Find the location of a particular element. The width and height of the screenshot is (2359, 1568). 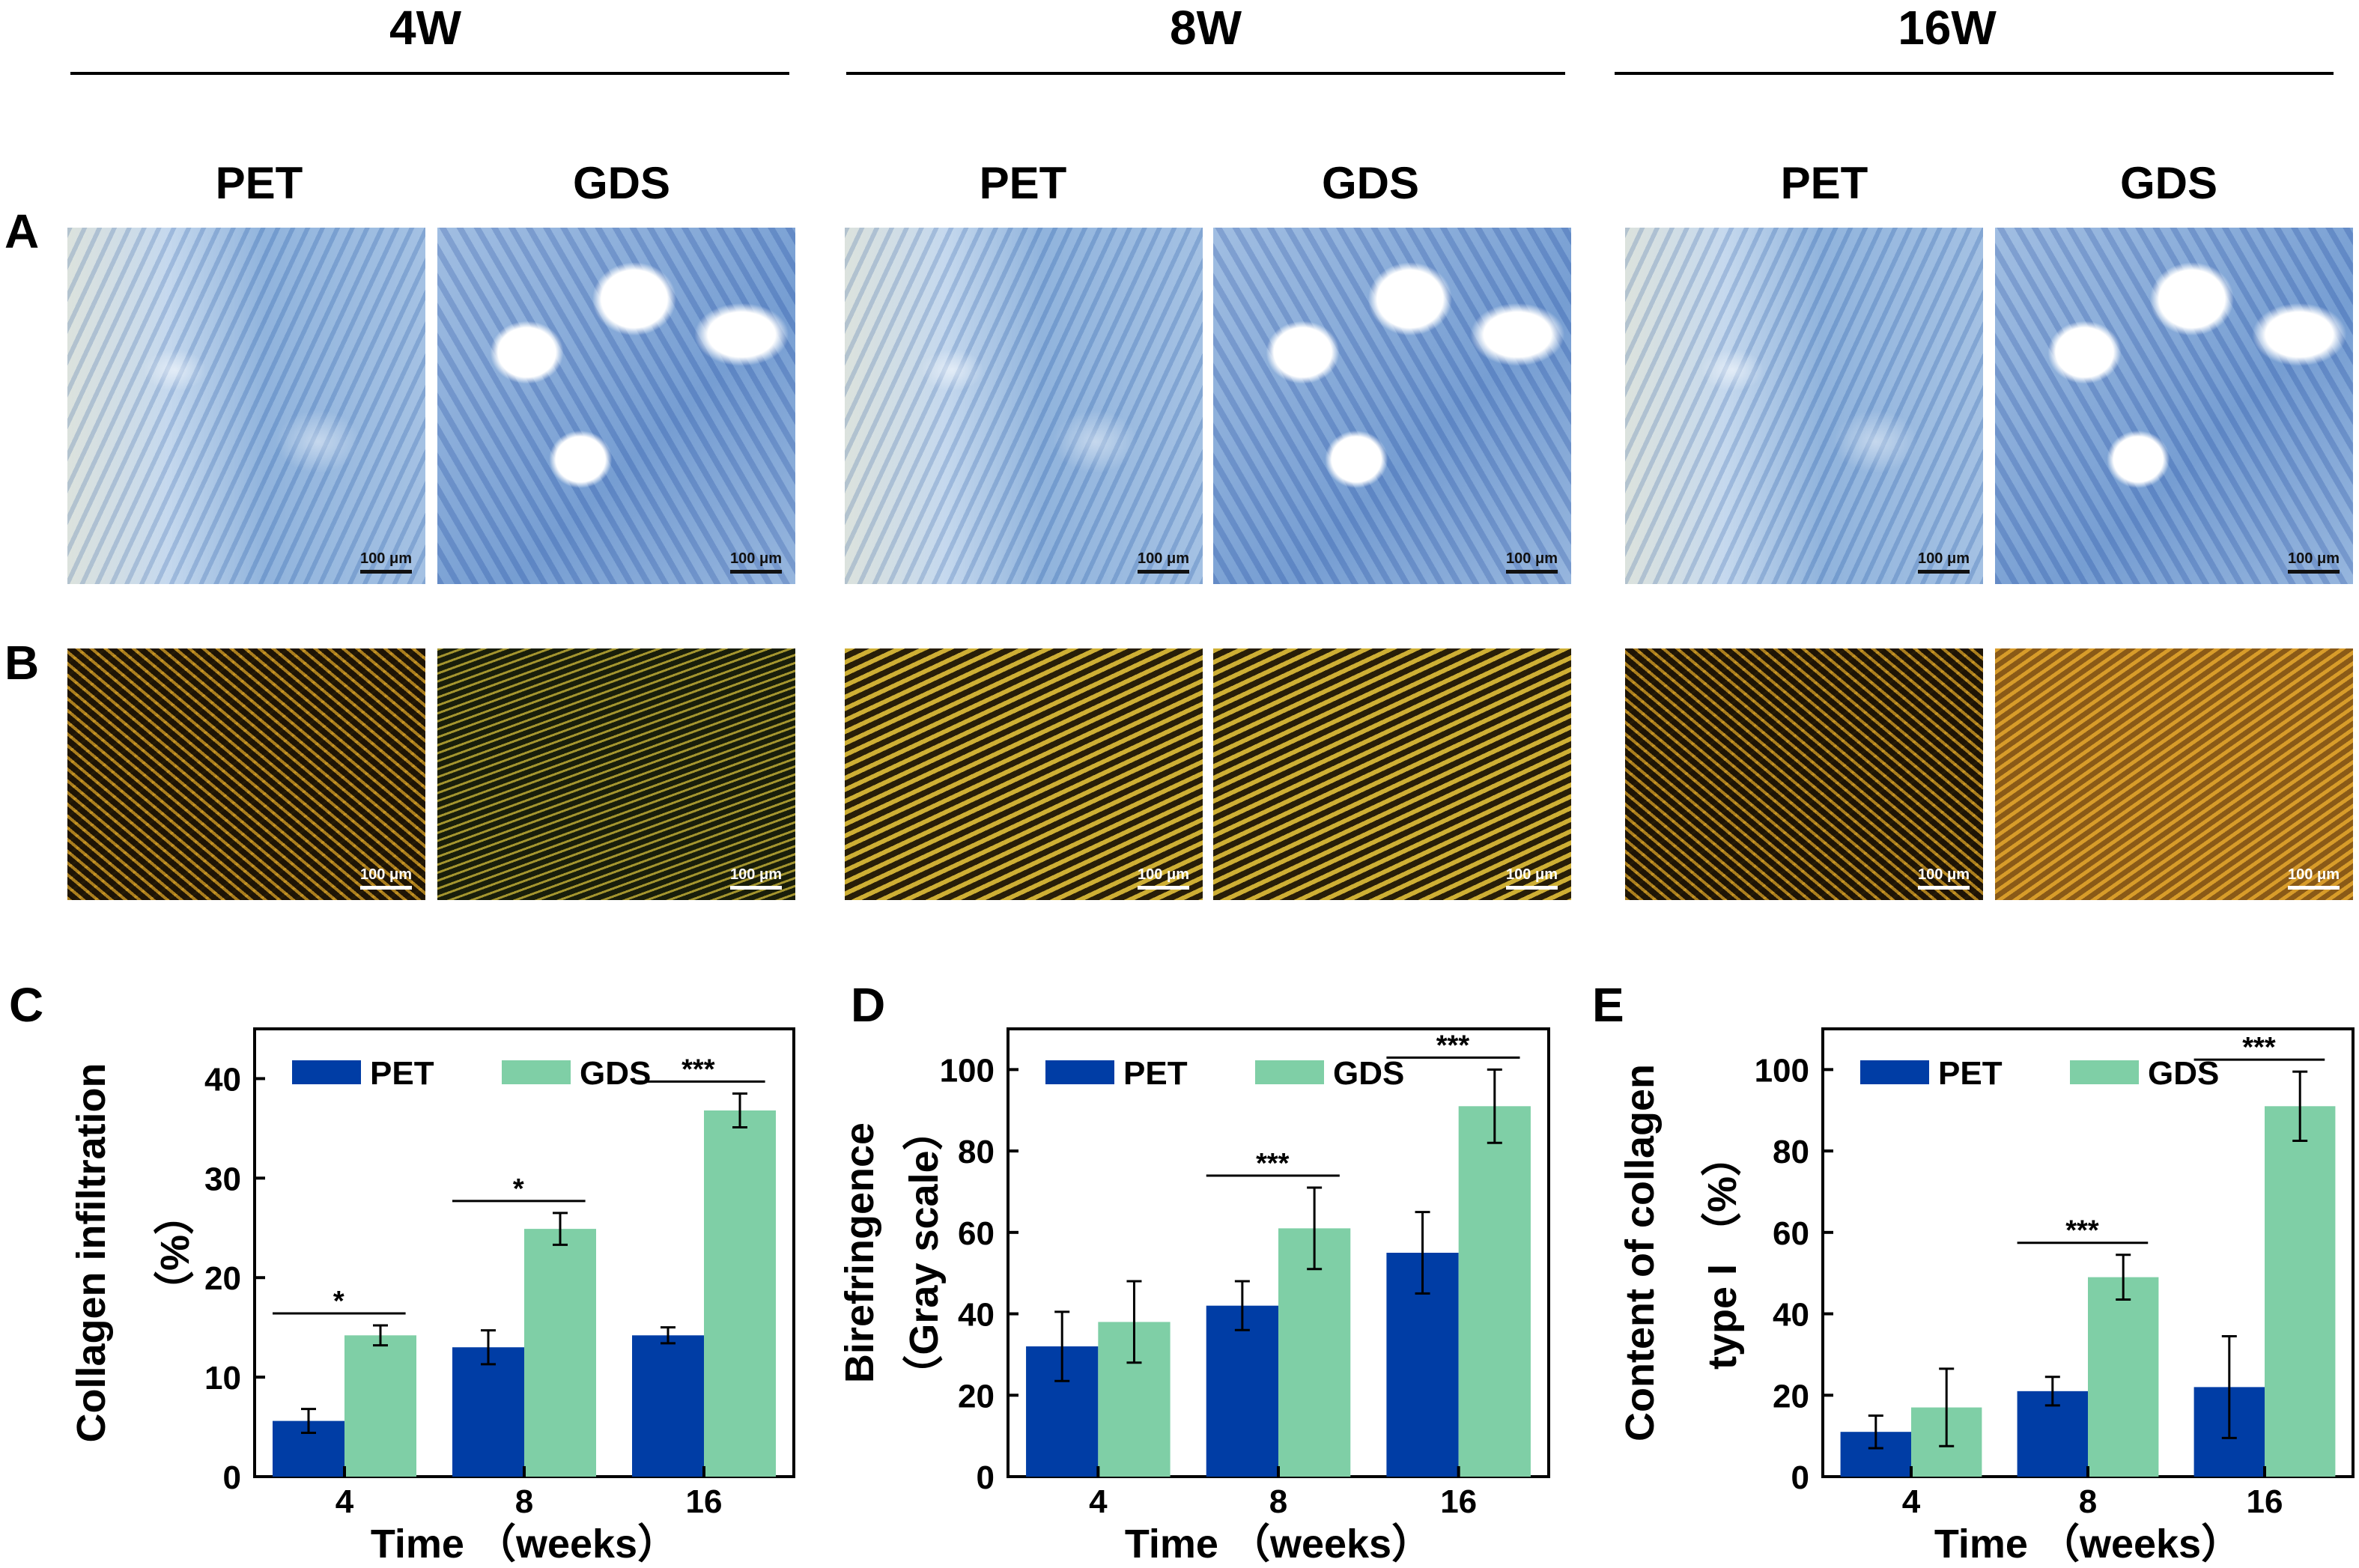

y-tick-label-d-5: 100 is located at coordinates (968, 1070).